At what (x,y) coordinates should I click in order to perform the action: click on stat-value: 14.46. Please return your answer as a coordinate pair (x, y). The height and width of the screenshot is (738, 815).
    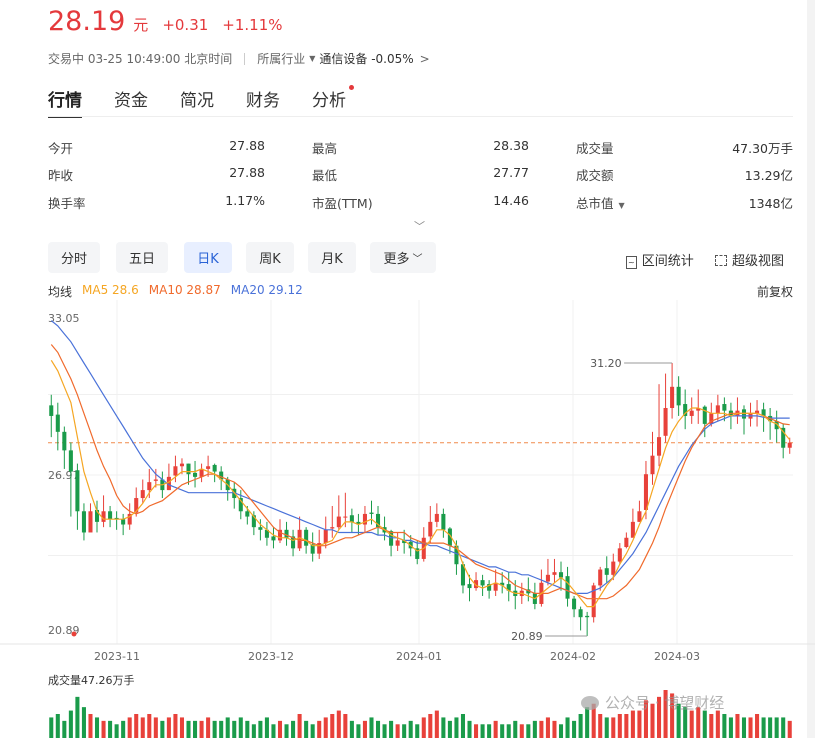
    Looking at the image, I should click on (511, 200).